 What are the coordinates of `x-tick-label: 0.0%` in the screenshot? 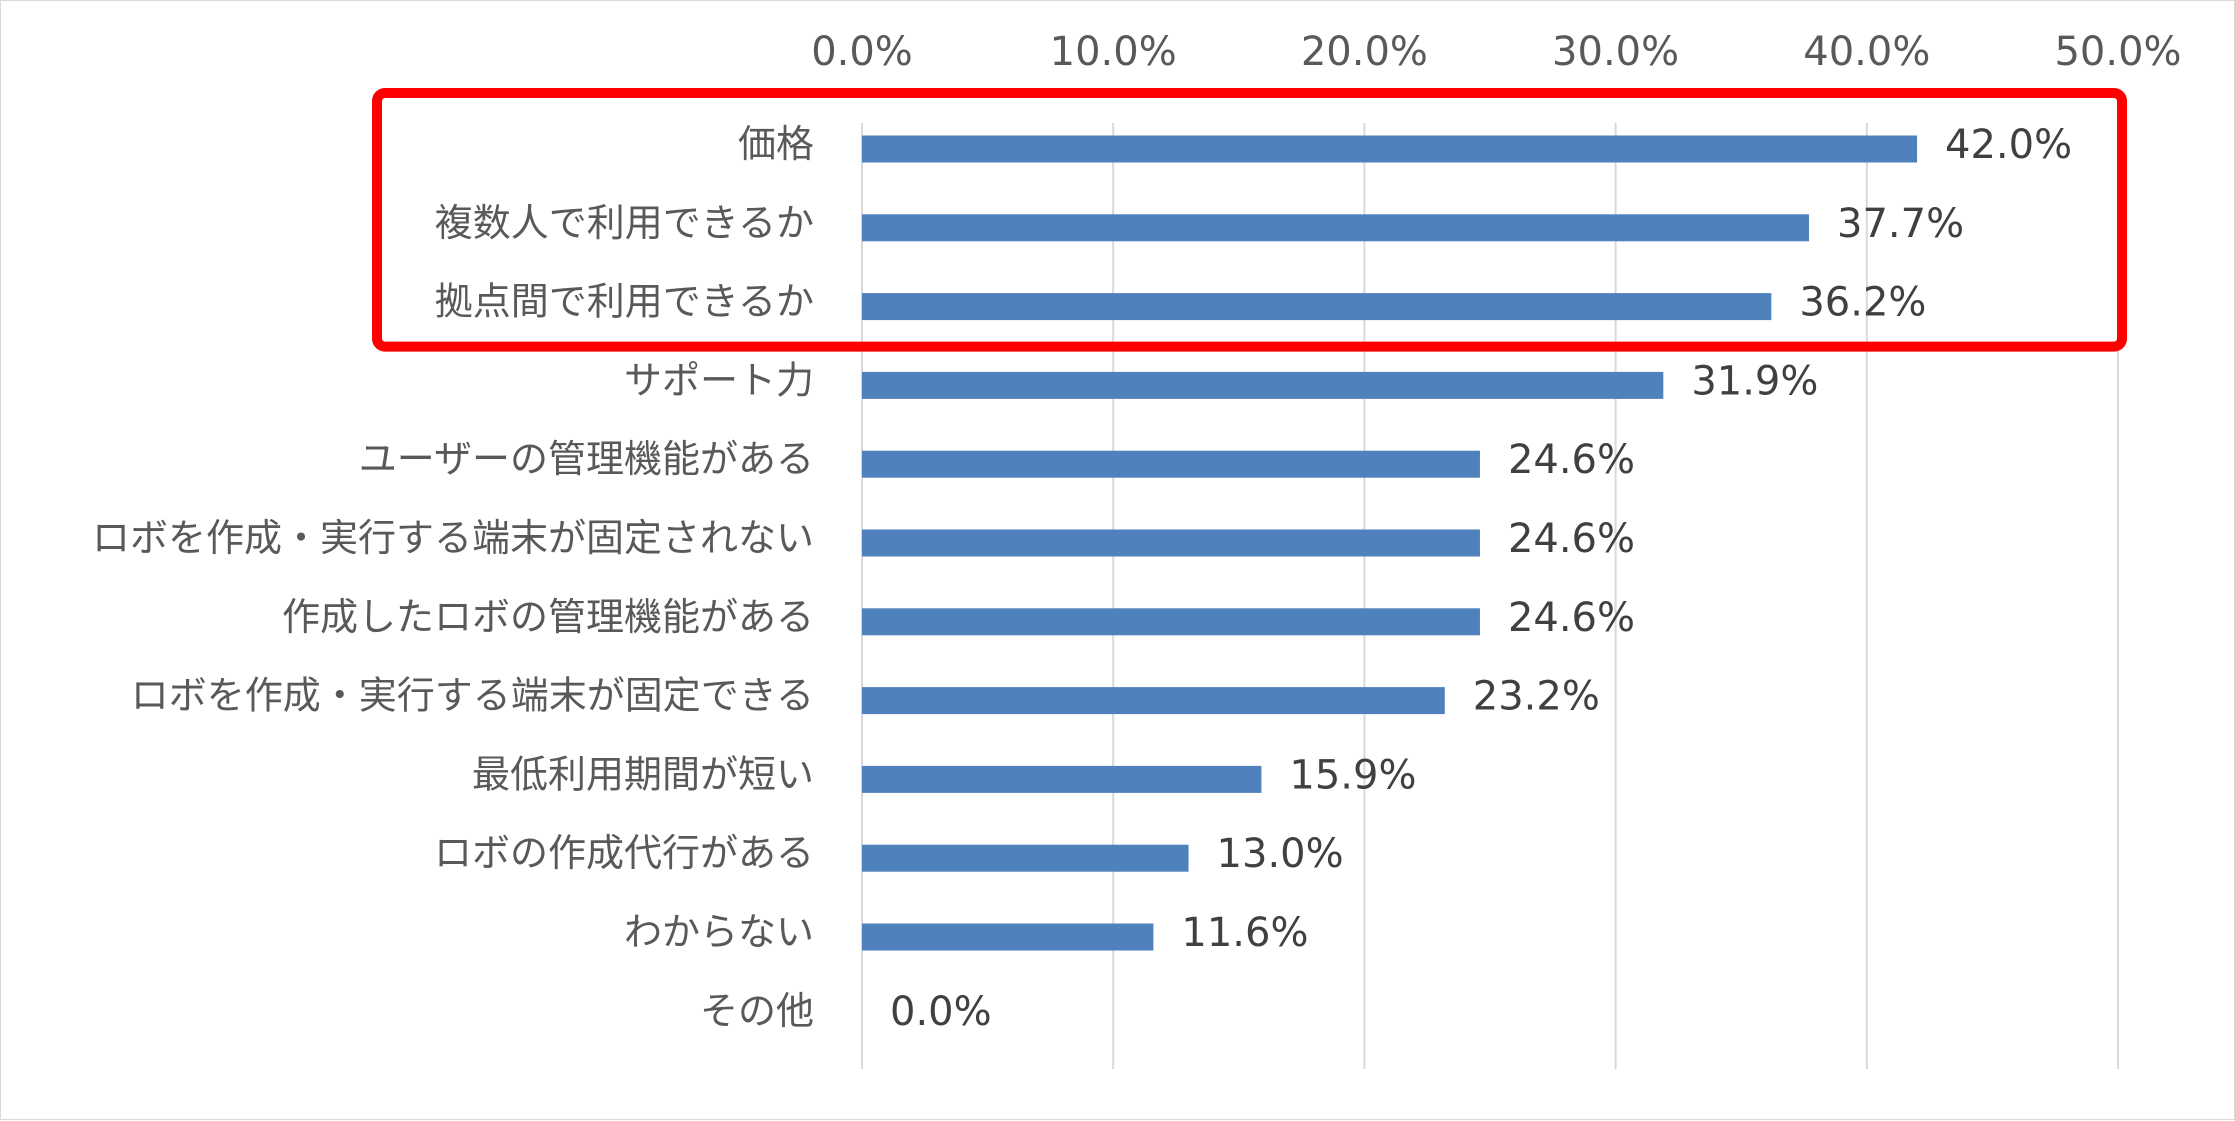 It's located at (862, 52).